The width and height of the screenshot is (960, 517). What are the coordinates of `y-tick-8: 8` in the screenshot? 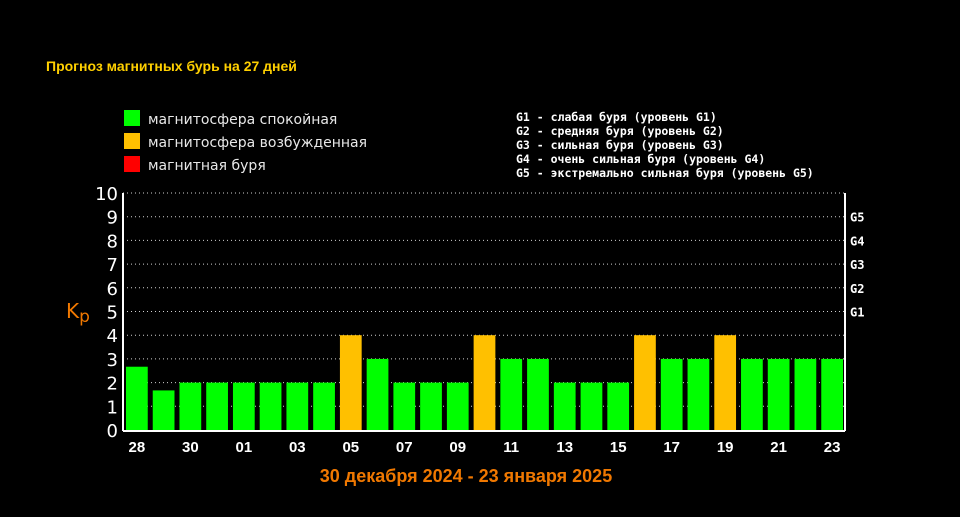 It's located at (112, 241).